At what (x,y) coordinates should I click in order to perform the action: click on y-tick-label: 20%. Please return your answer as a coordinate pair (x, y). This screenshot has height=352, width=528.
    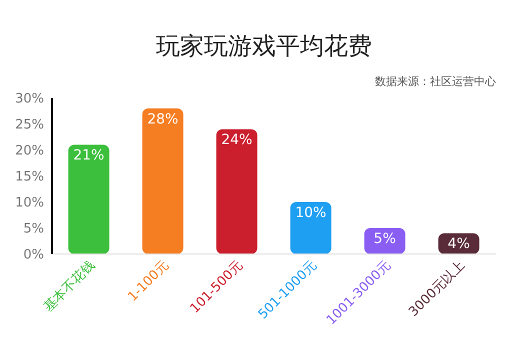
    Looking at the image, I should click on (29, 151).